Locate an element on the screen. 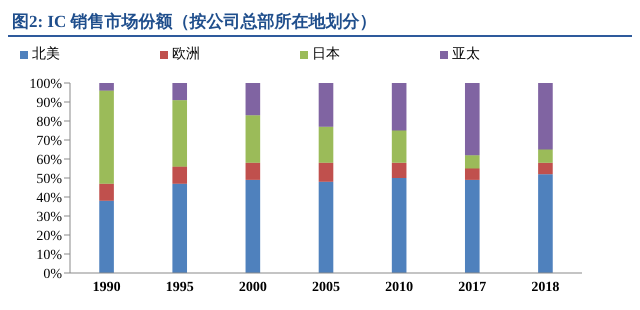  chart-title: 图2: IC 销售市场份额（按公司总部所在地划分） is located at coordinates (320, 22).